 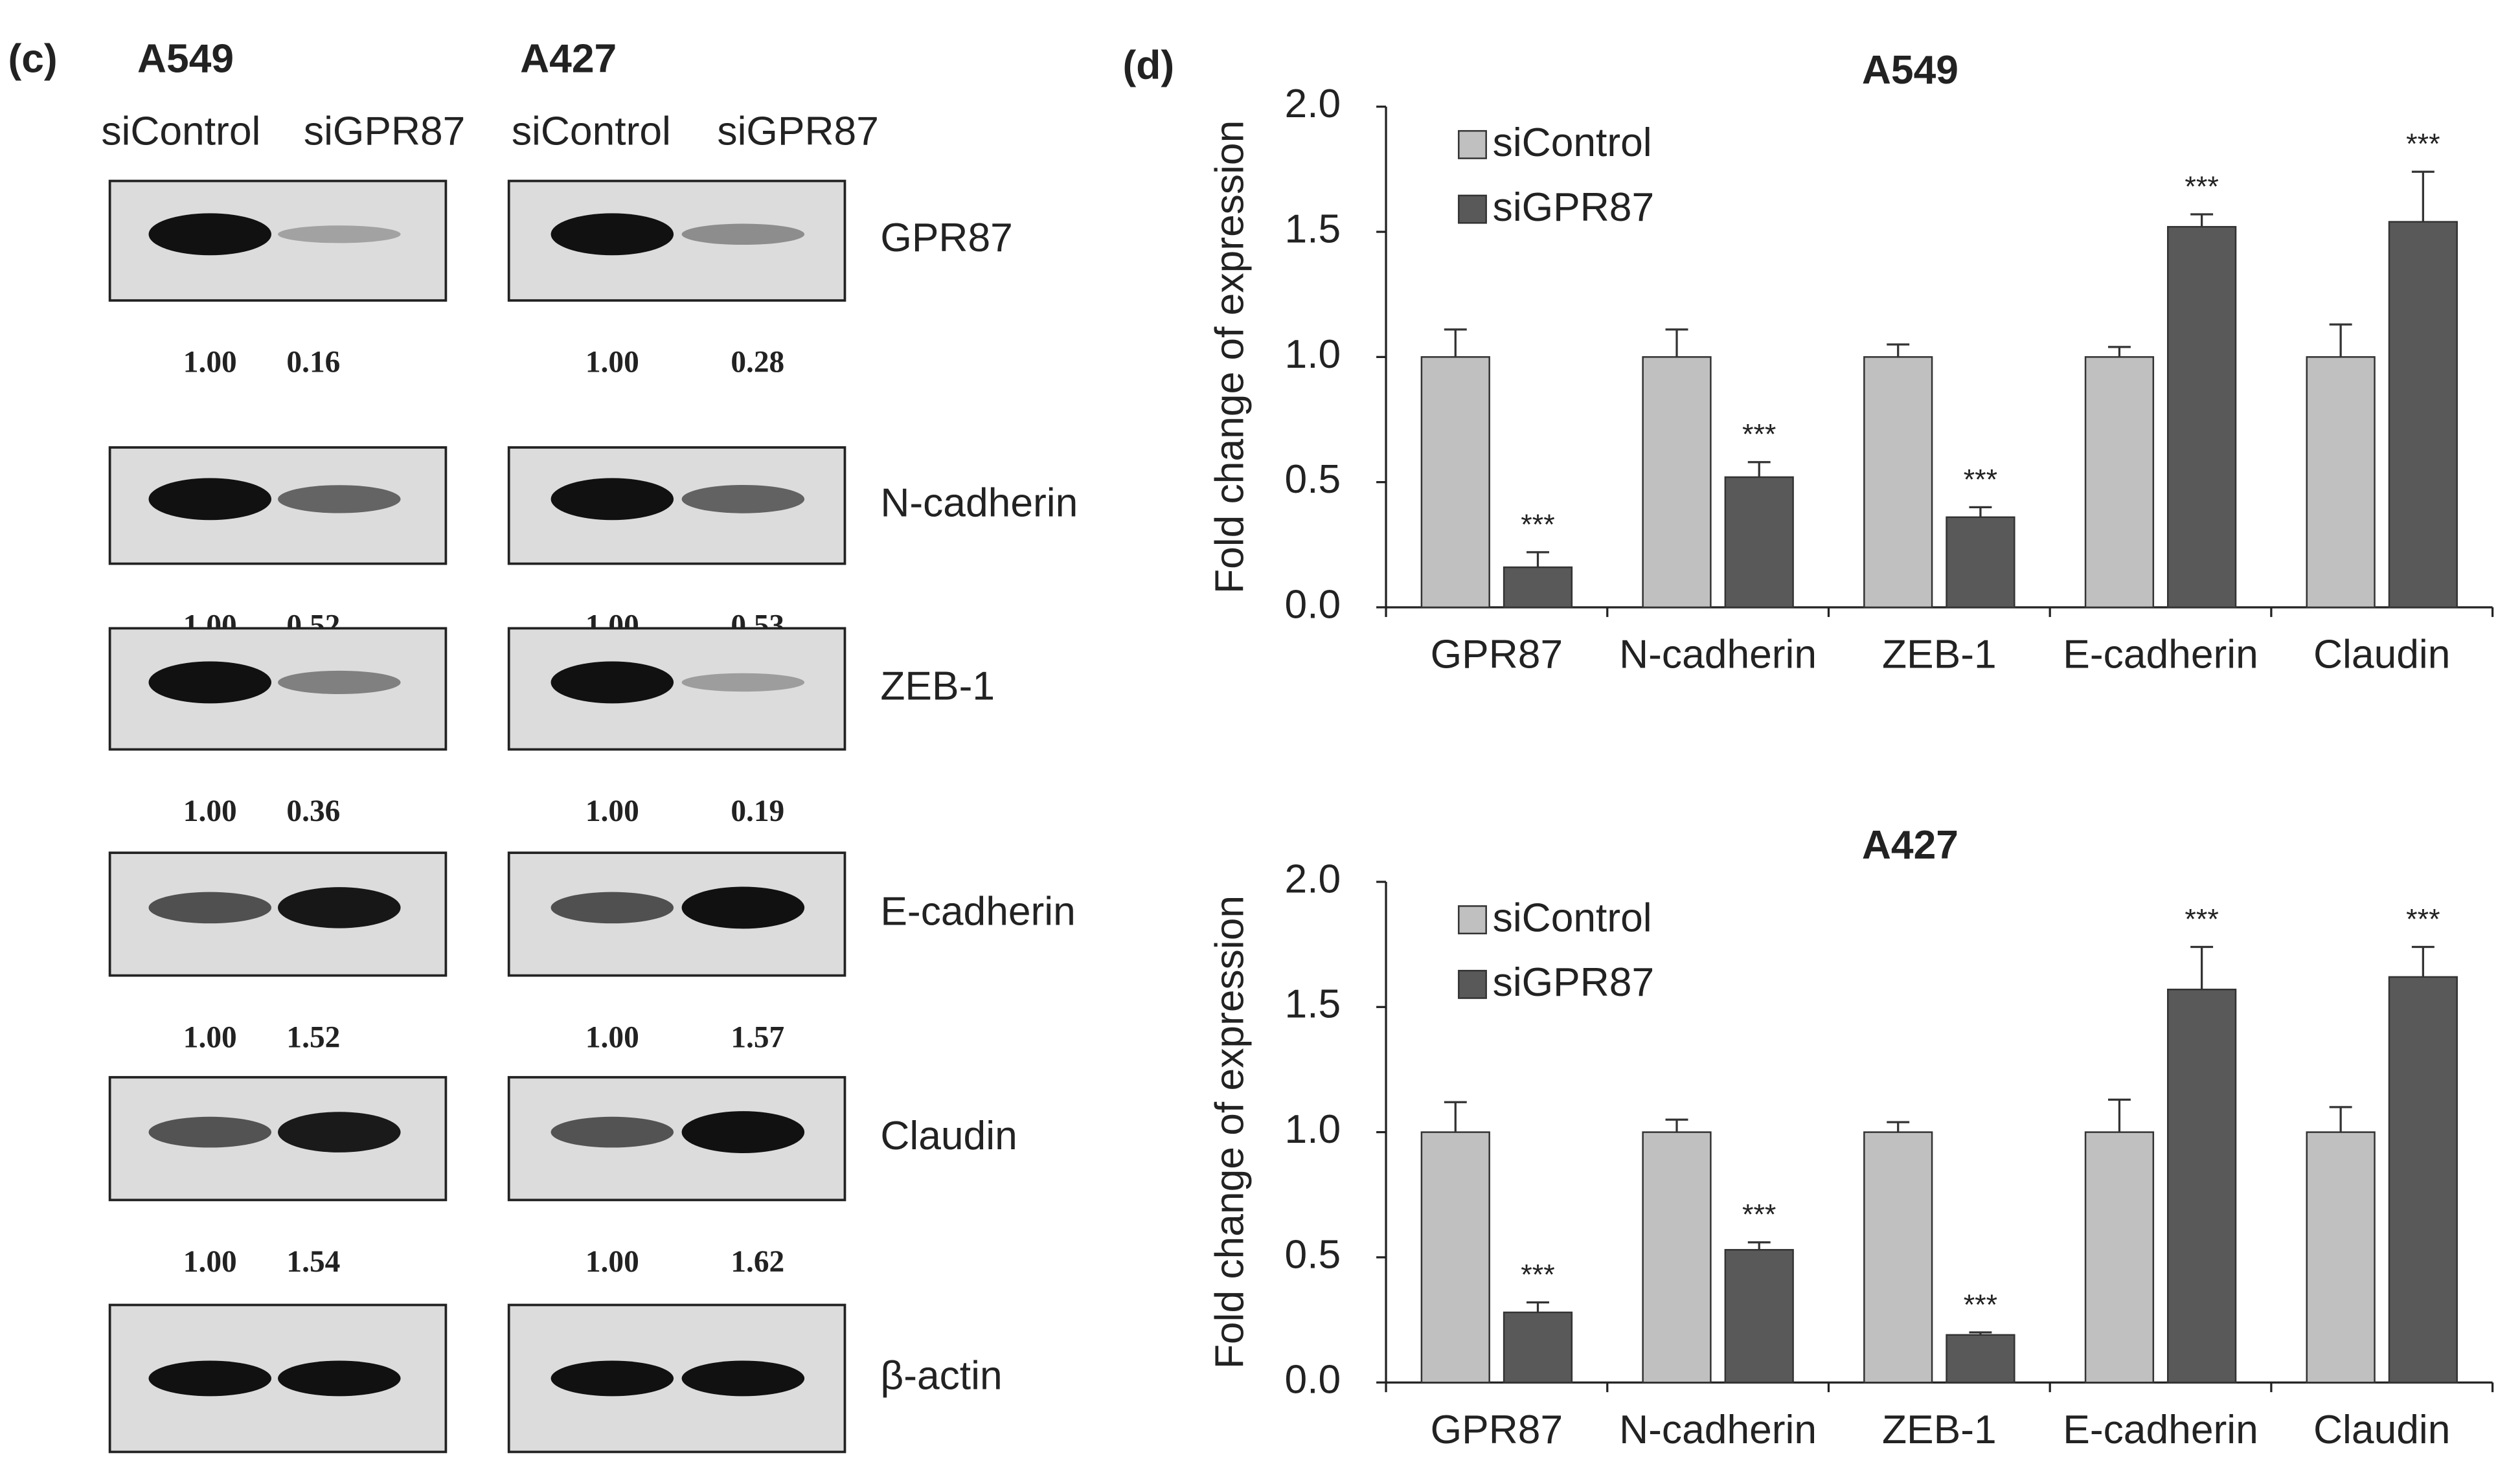 What do you see at coordinates (1148, 65) in the screenshot?
I see `panel-label: (d)` at bounding box center [1148, 65].